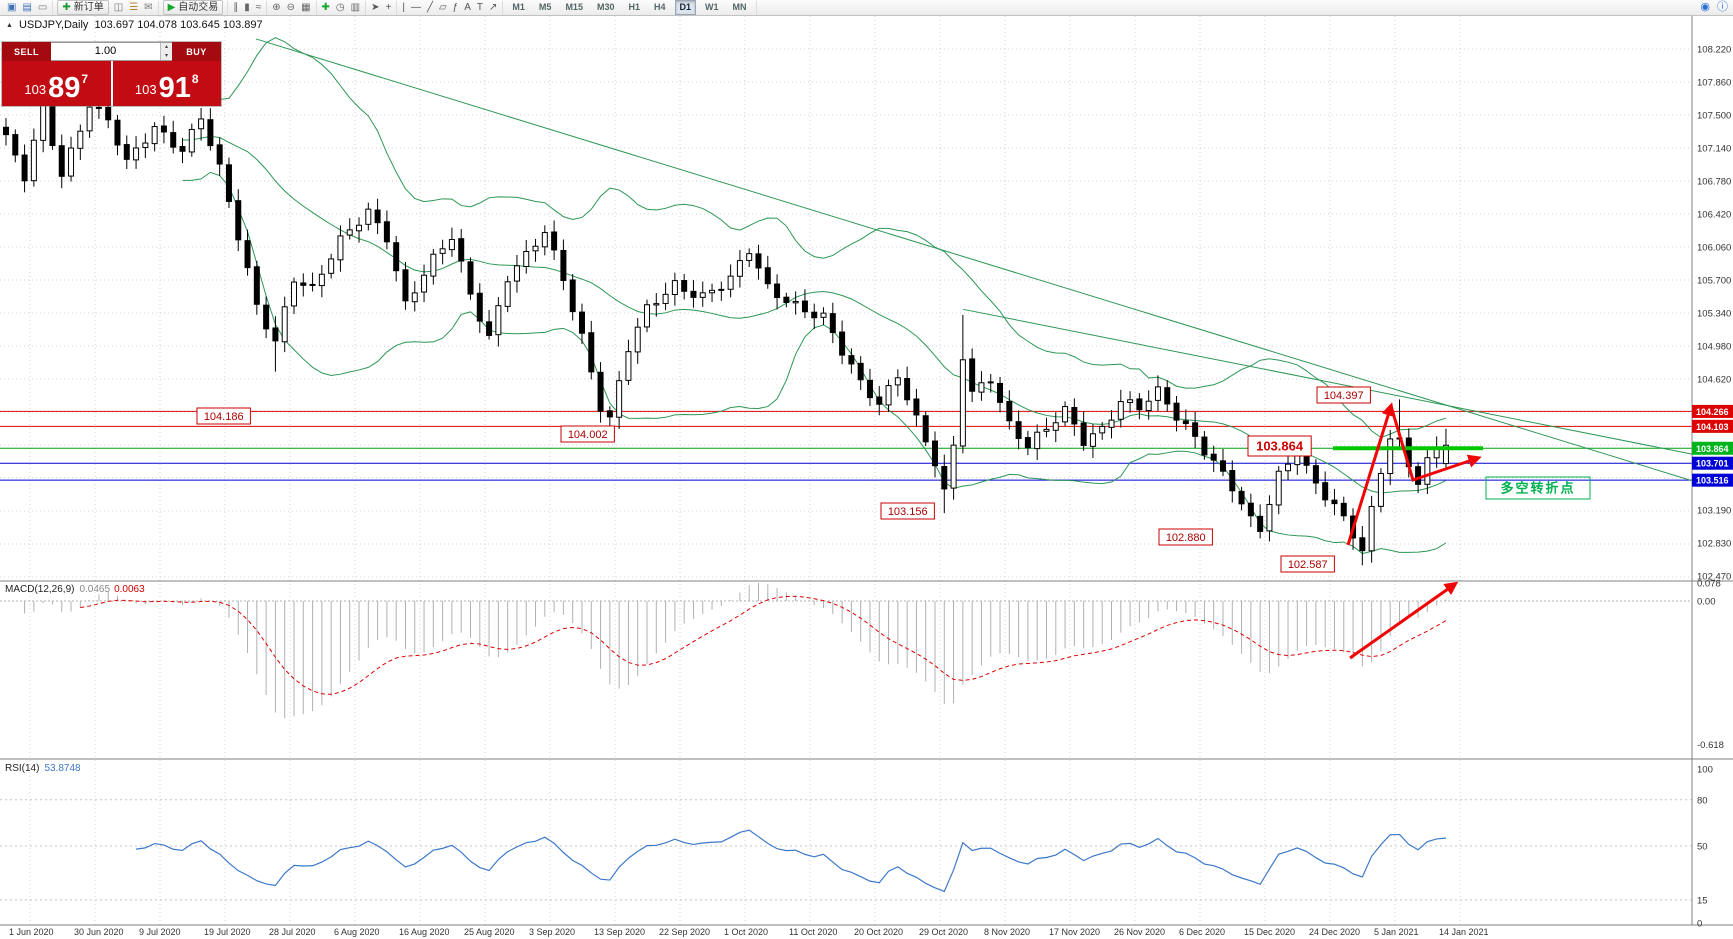 This screenshot has width=1733, height=939. What do you see at coordinates (178, 25) in the screenshot?
I see `ohlc-values: 103.697 104.078 103.645 103.897` at bounding box center [178, 25].